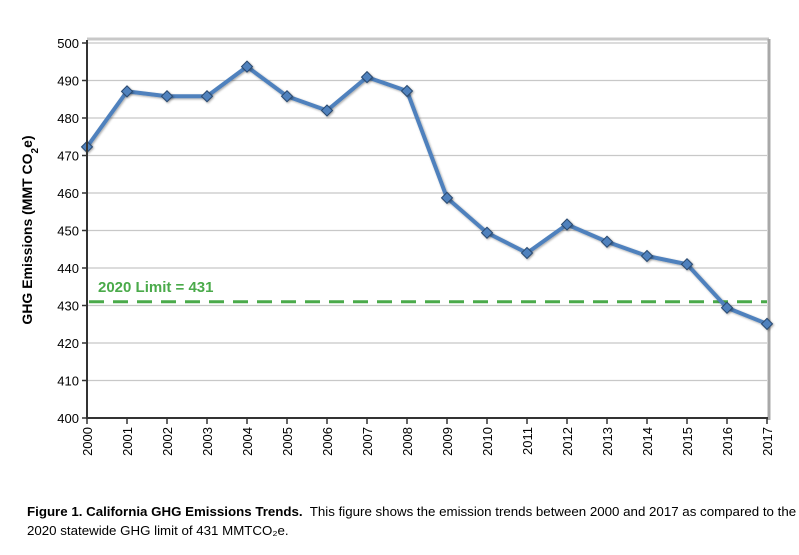 This screenshot has width=799, height=555. Describe the element at coordinates (487, 441) in the screenshot. I see `x-tick-label: 2010` at that location.